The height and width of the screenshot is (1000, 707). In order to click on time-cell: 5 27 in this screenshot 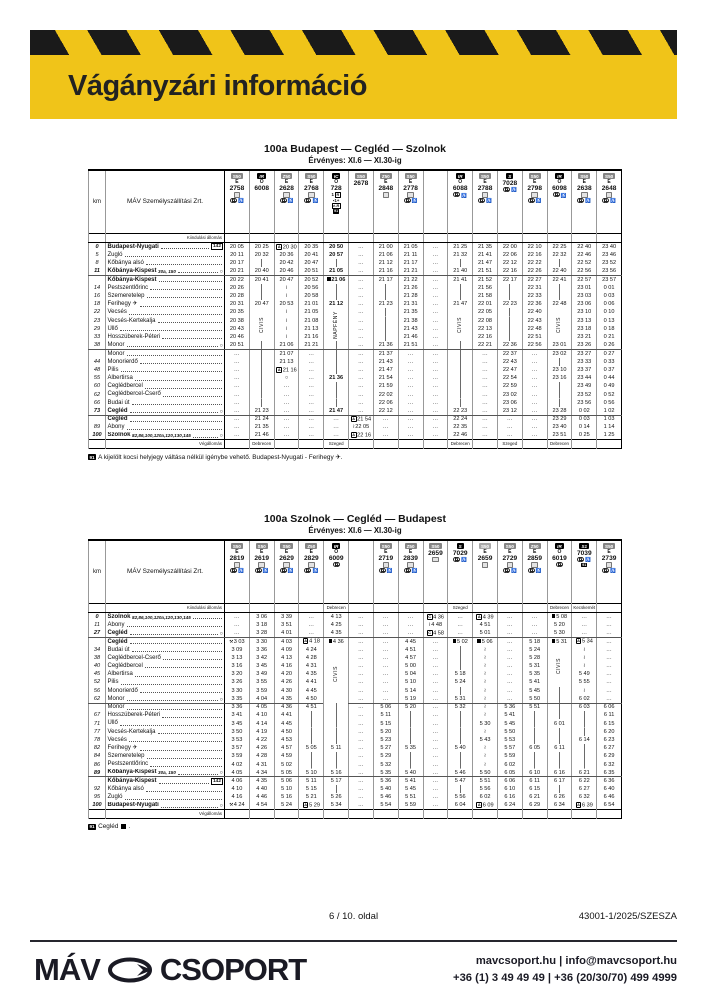, I will do `click(385, 748)`.